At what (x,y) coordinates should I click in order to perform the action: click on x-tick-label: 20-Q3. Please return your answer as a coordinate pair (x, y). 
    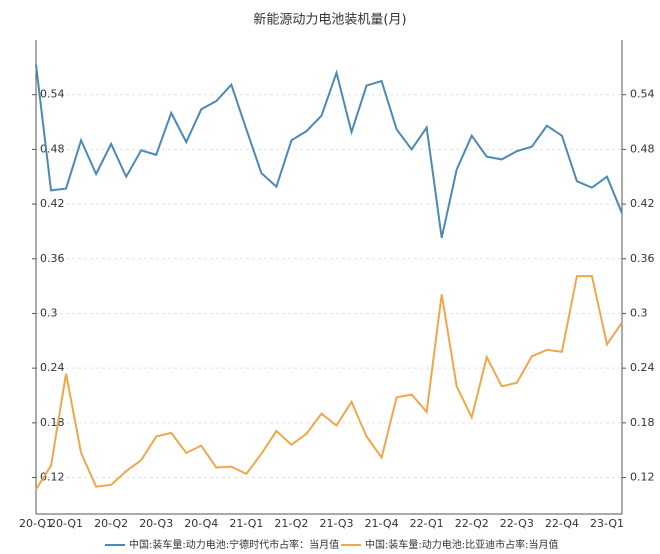
    Looking at the image, I should click on (156, 523).